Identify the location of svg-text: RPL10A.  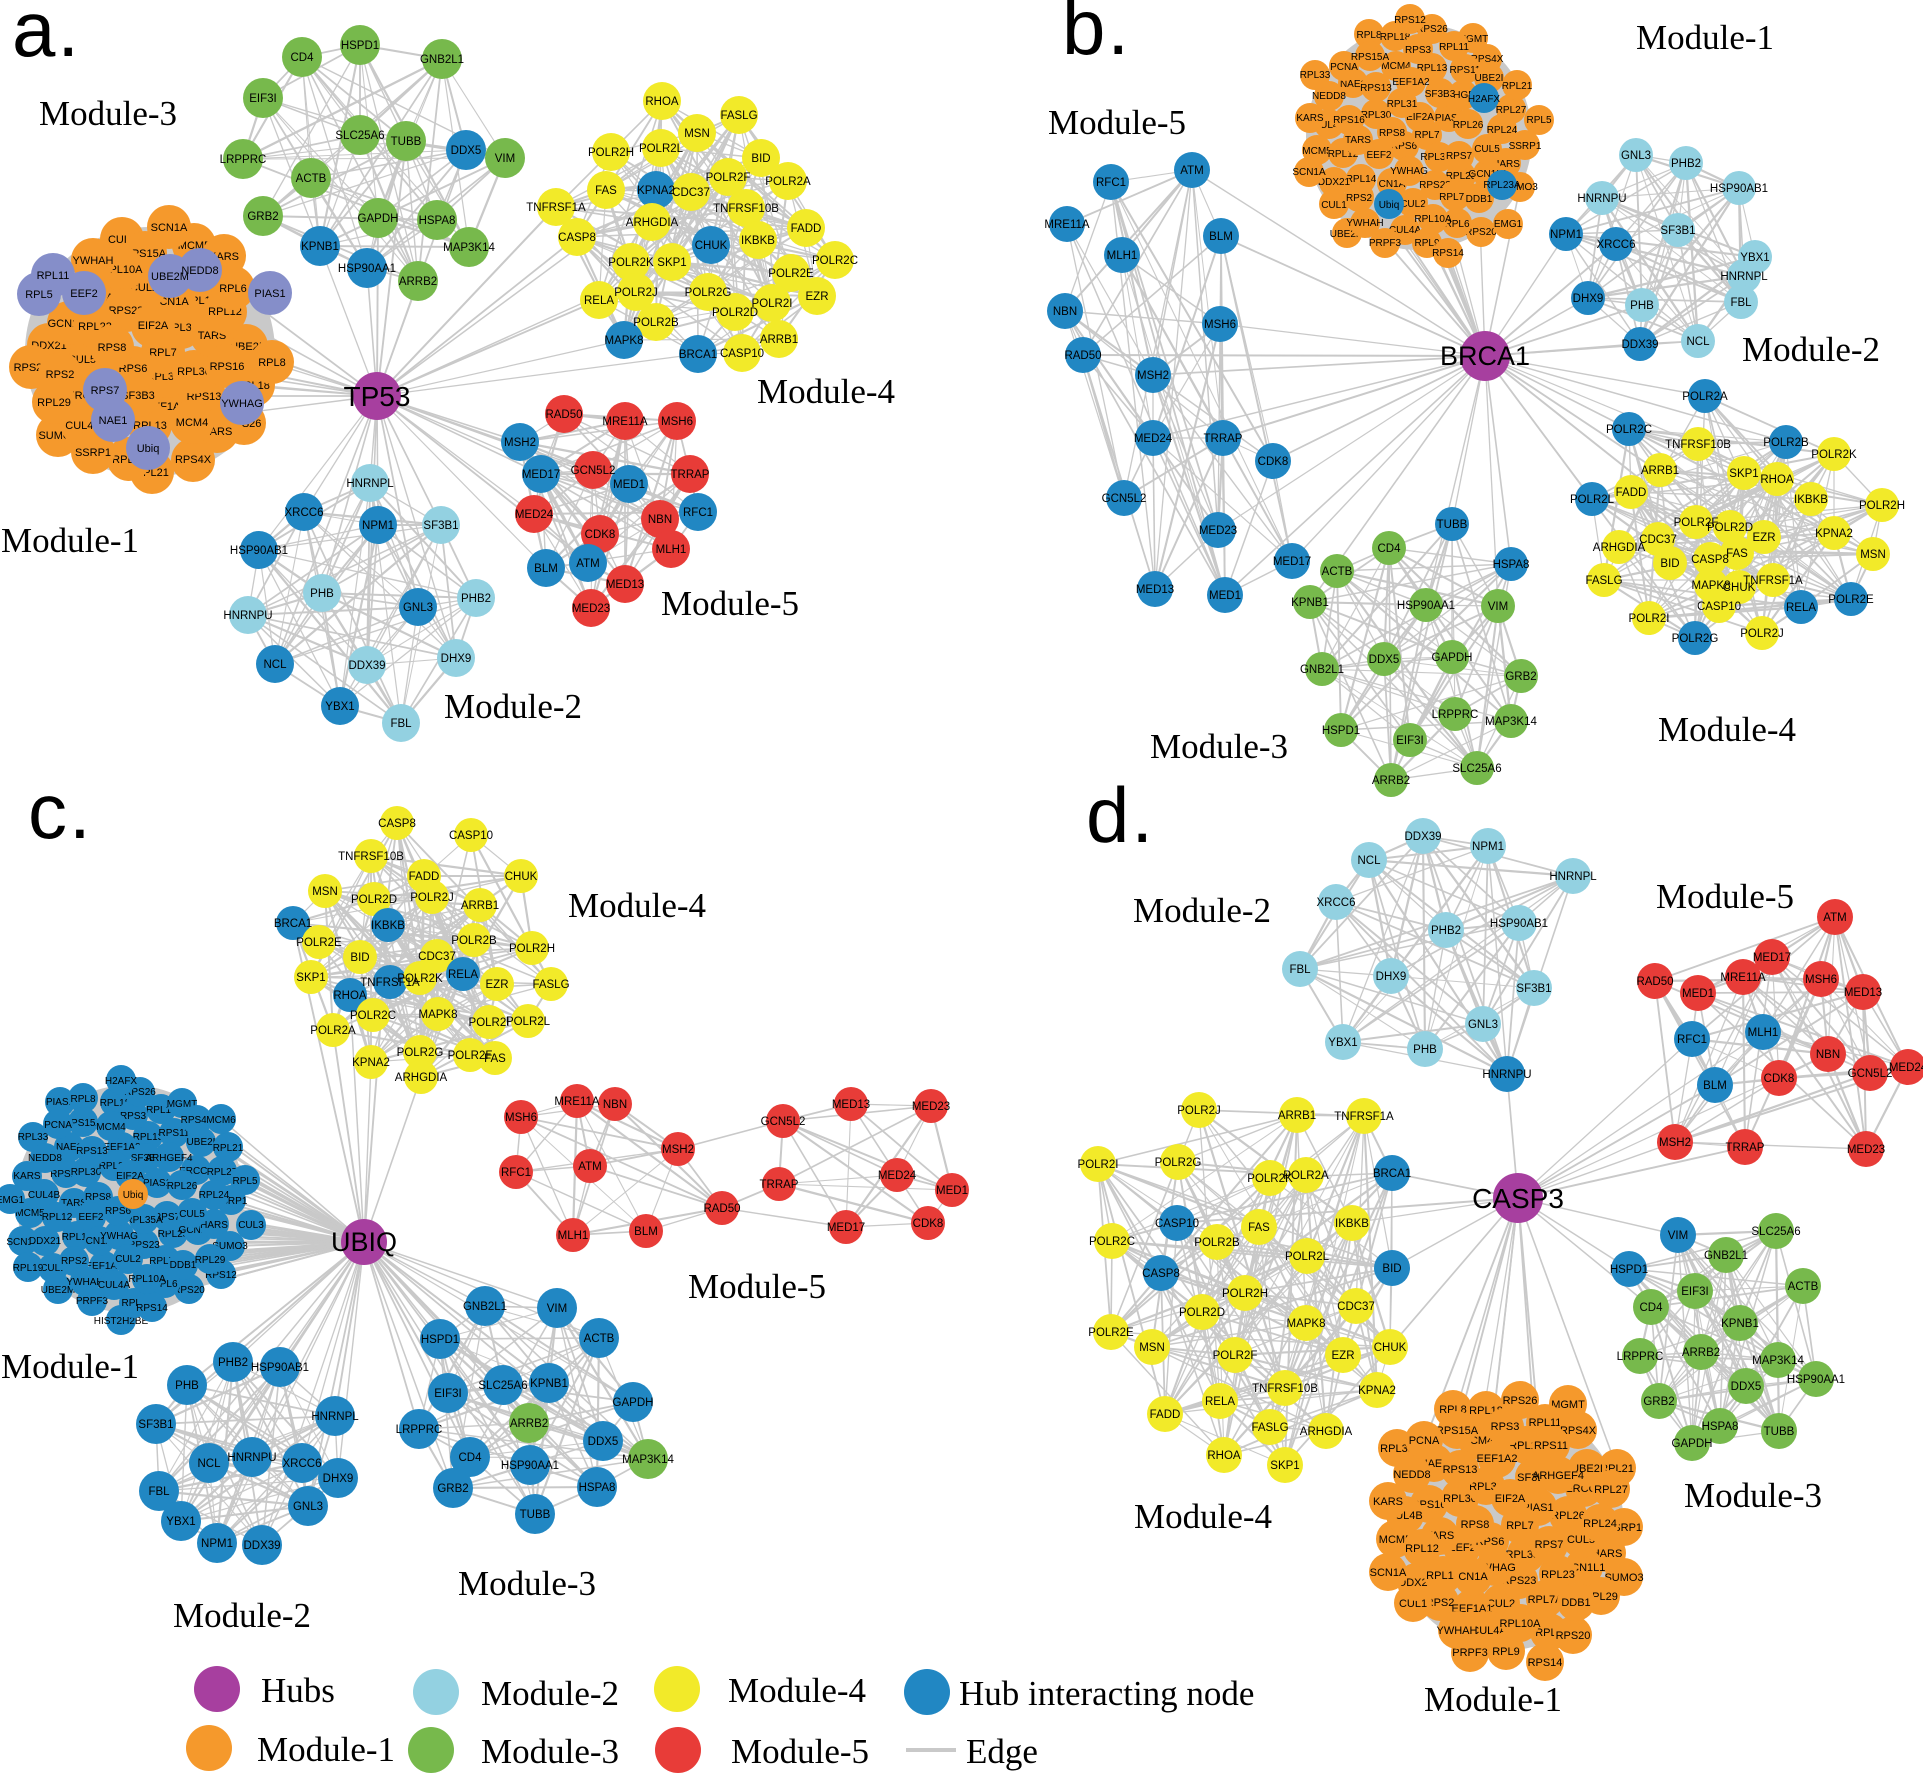
(147, 1279).